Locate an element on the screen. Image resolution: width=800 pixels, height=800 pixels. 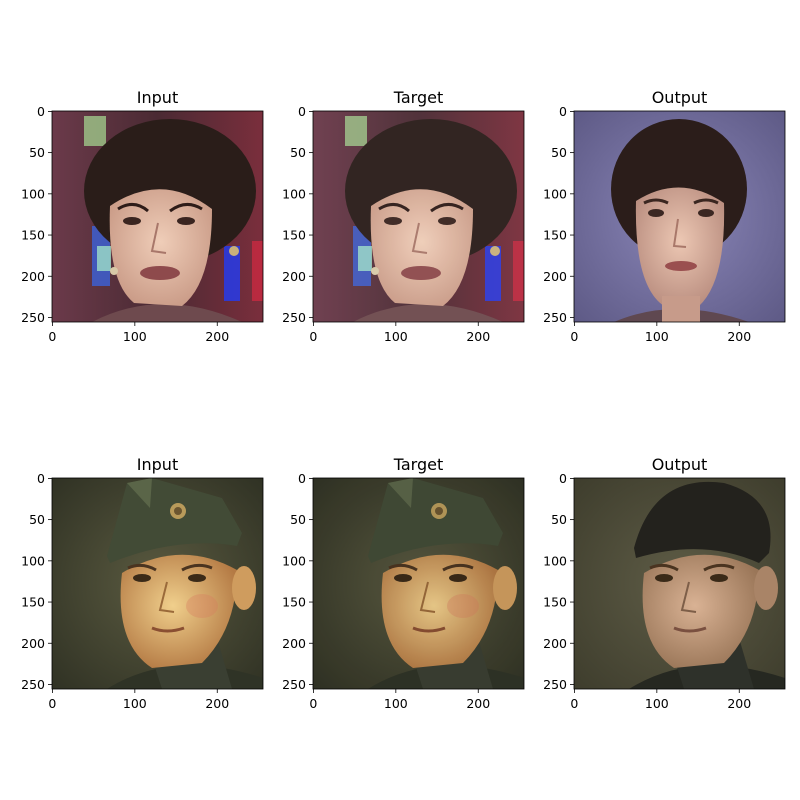
panel-3: Output 0 100 200 0 50 100 150 200 250 is located at coordinates (664, 216).